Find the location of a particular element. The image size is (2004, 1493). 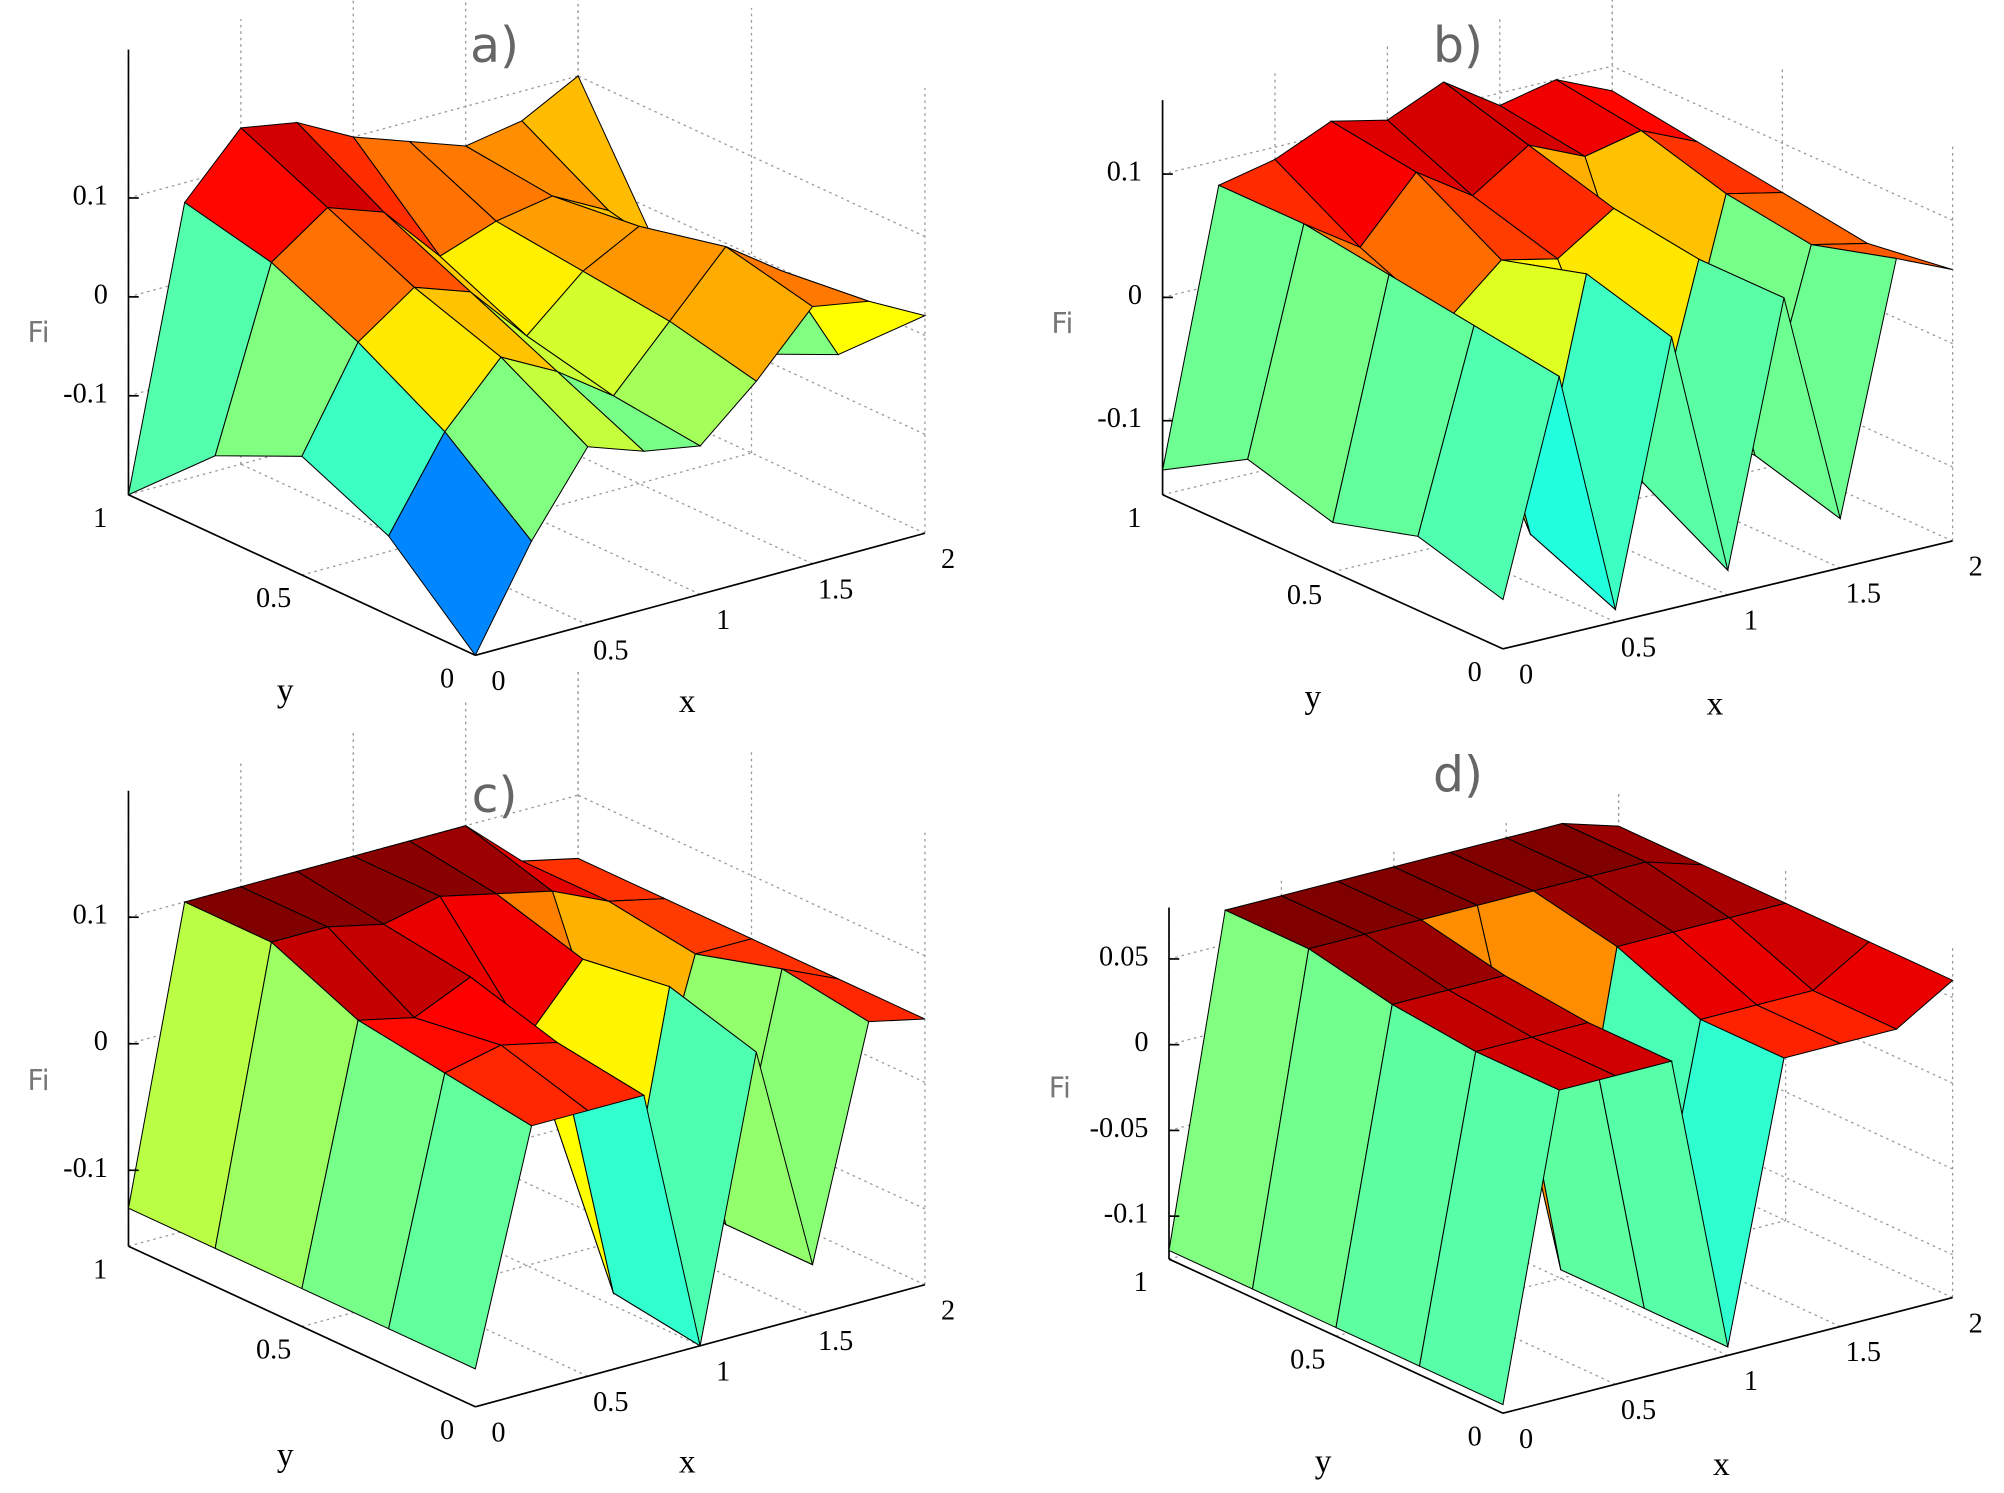

grid-line is located at coordinates (1782, 143).